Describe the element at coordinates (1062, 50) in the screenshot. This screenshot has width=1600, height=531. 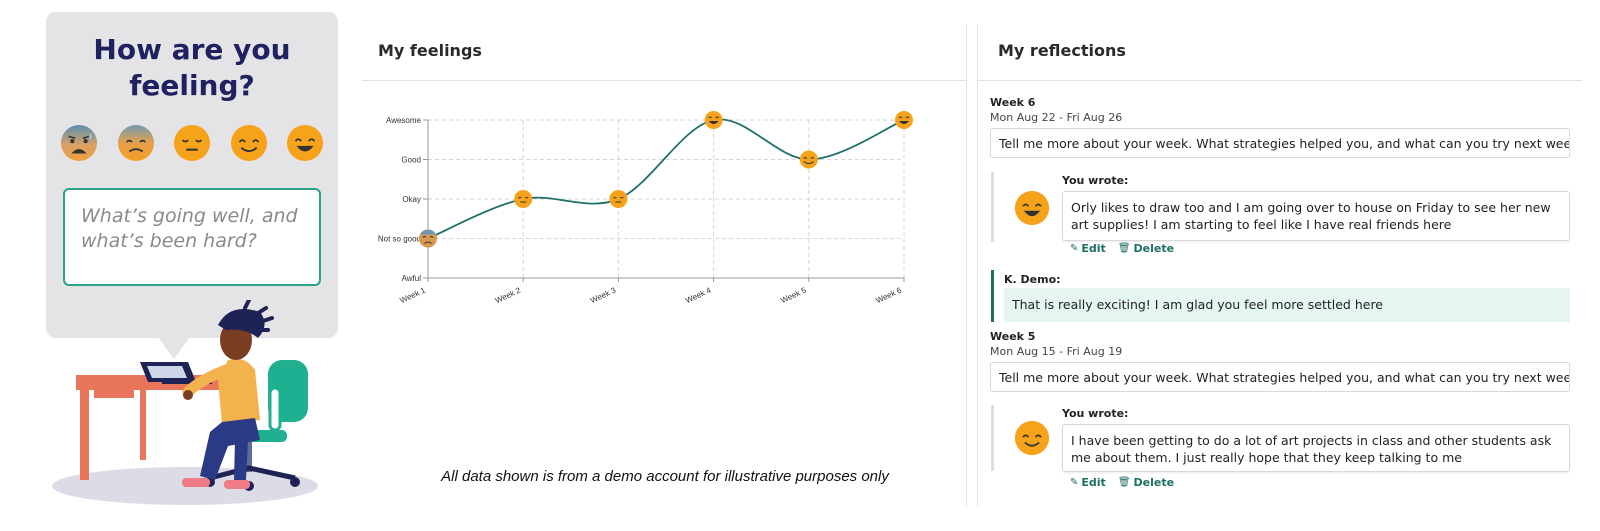
I see `reflections-heading: My reflections` at that location.